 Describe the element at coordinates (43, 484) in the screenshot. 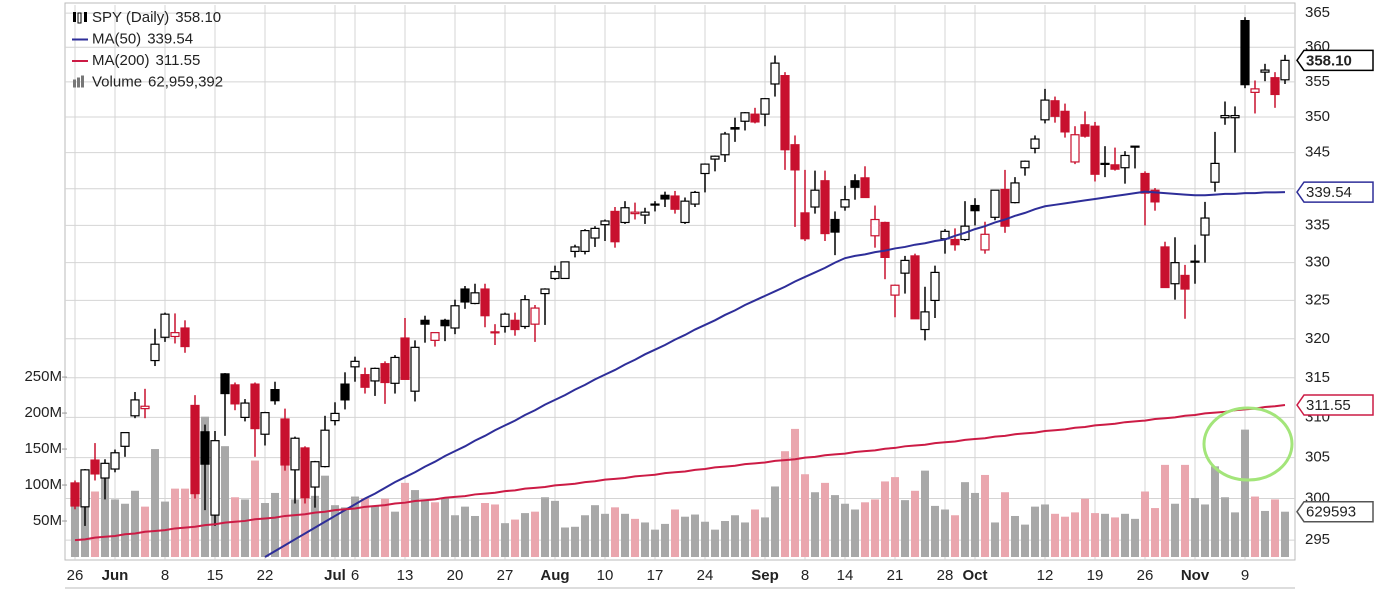

I see `y2-tick-label: 100M` at that location.